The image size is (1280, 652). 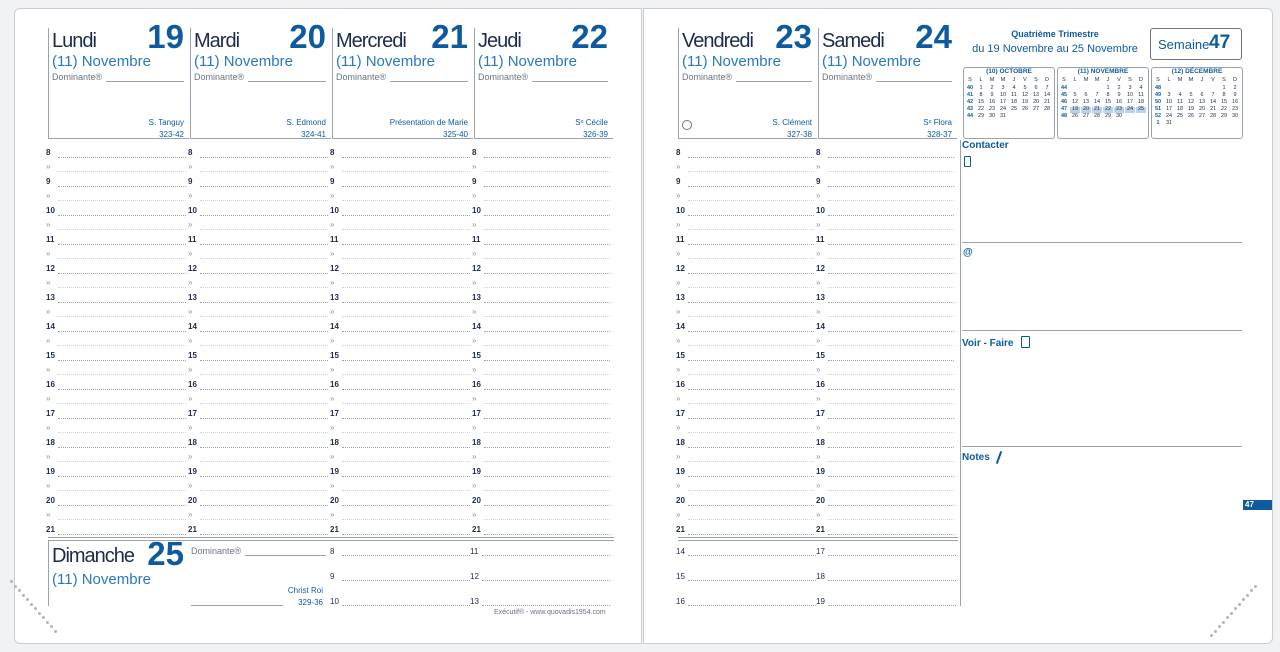 I want to click on day-cell: 18, so click(x=1141, y=102).